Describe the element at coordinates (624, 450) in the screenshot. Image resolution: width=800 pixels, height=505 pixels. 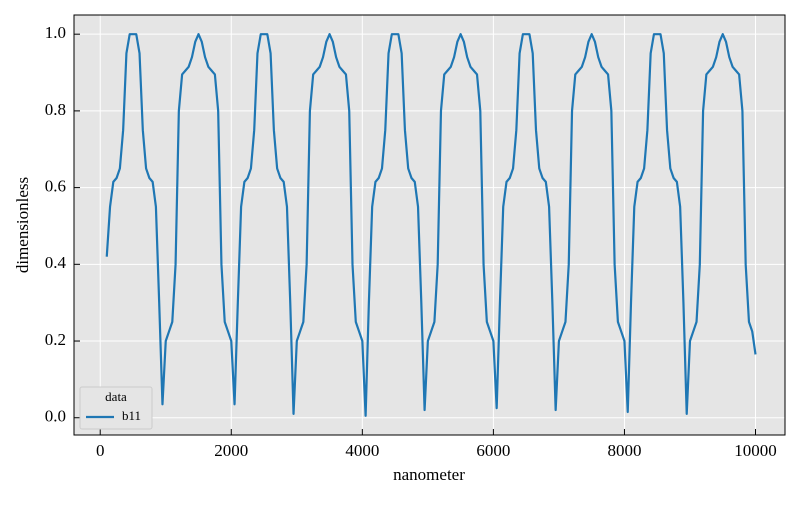
I see `x-tick-label: 8000` at that location.